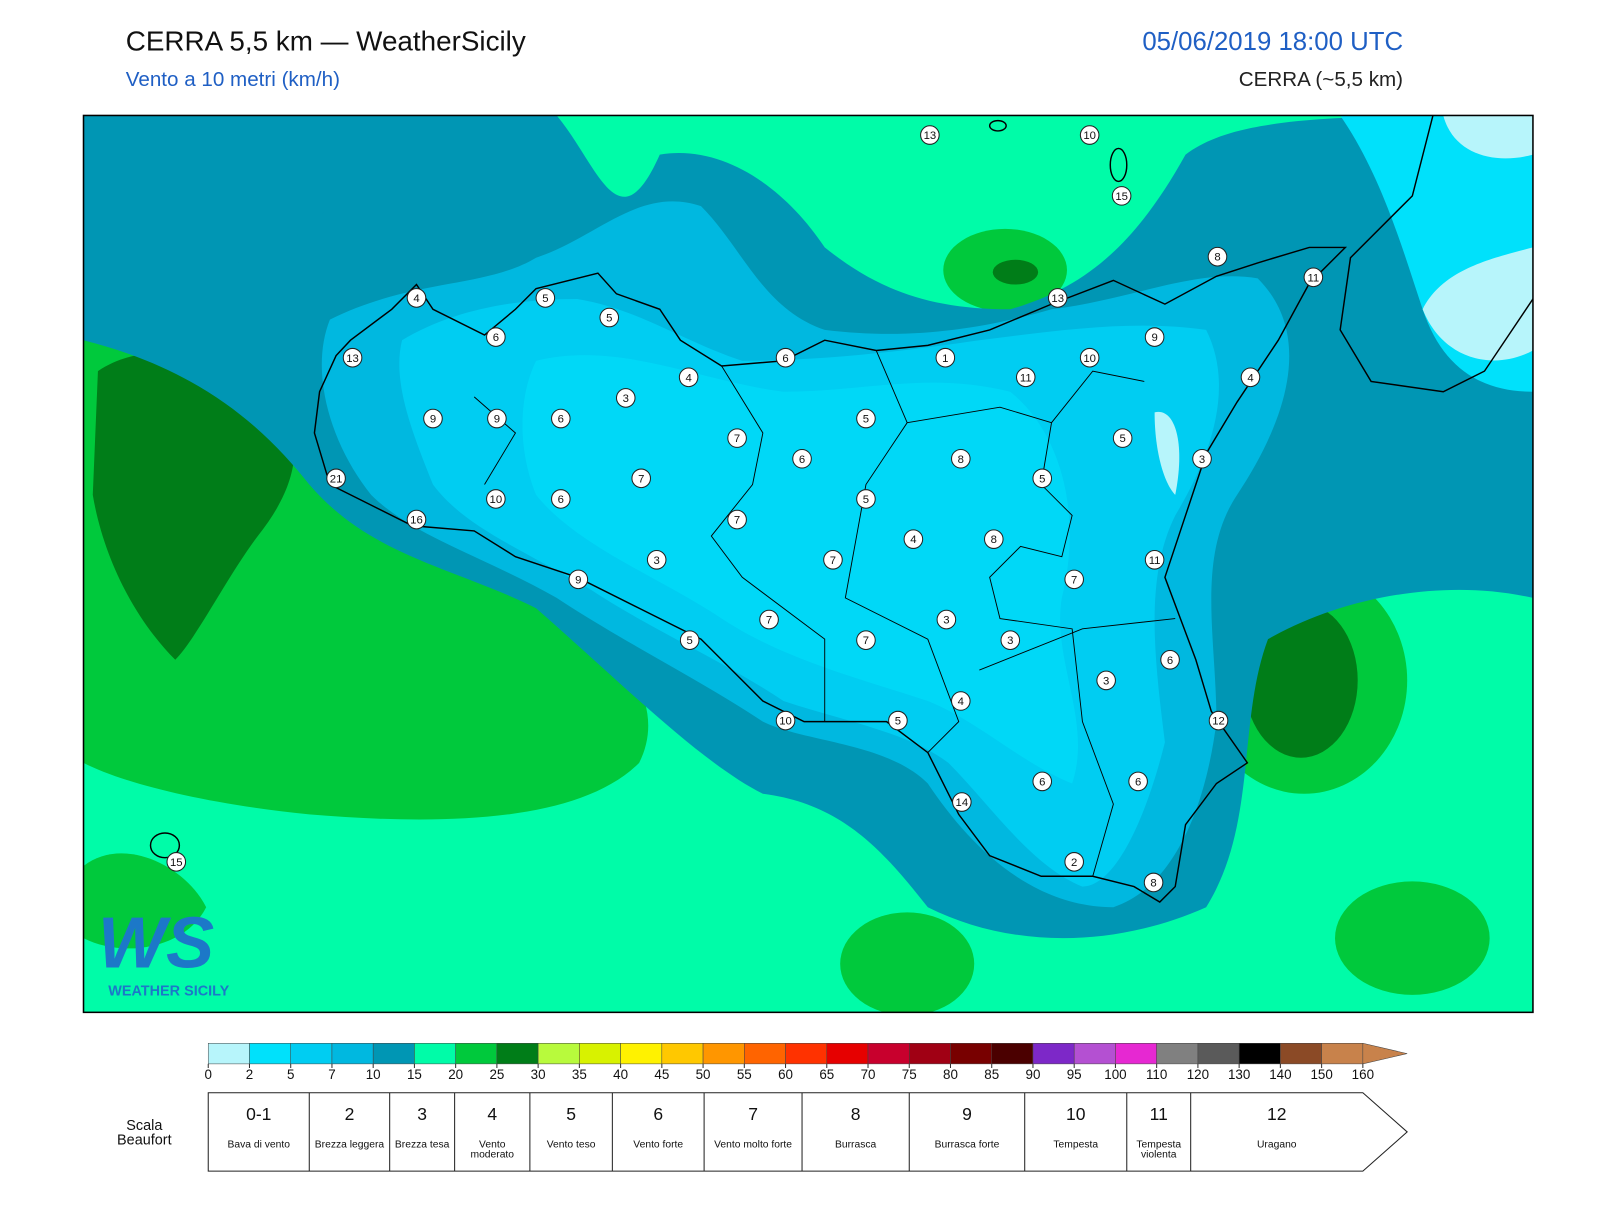  Describe the element at coordinates (176, 863) in the screenshot. I see `wind-label: 15` at that location.